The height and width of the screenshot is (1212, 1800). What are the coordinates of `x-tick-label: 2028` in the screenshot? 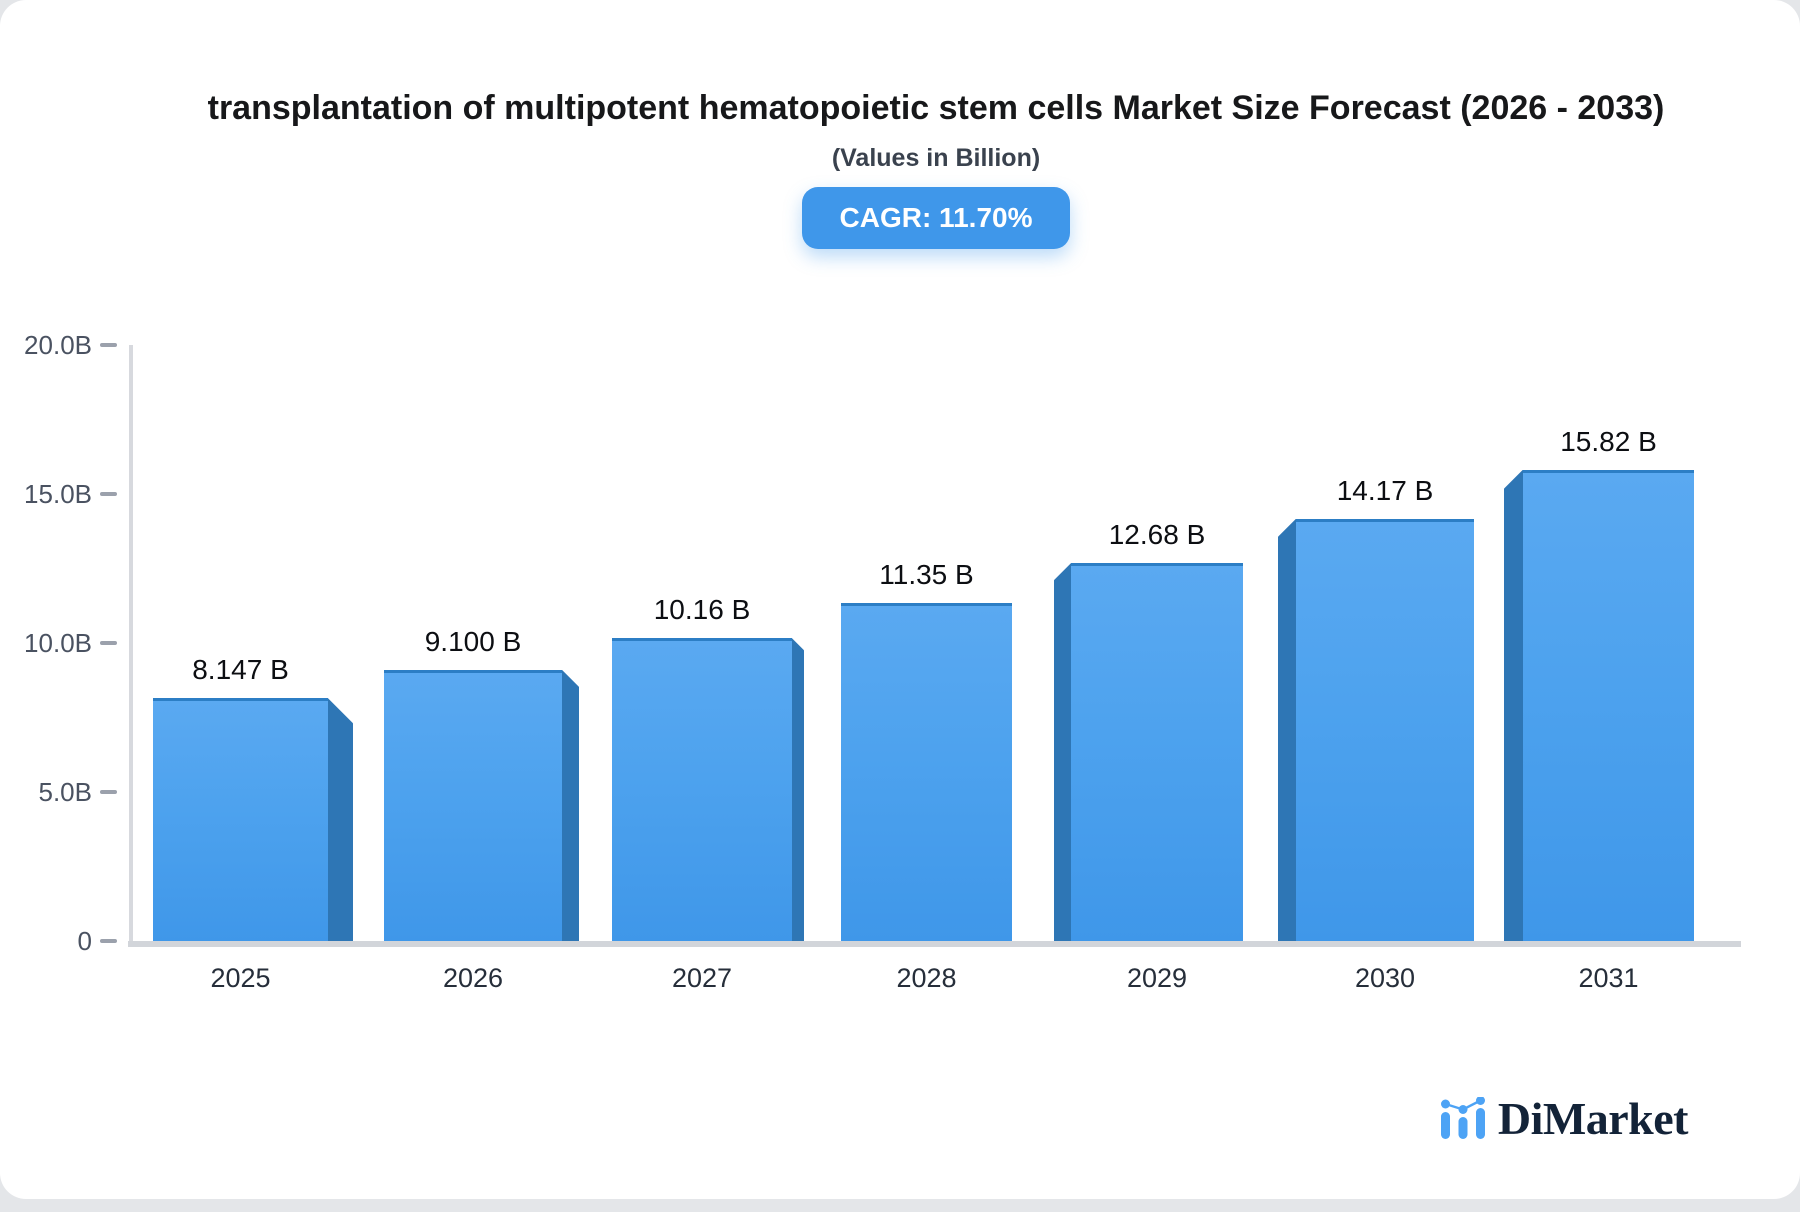 It's located at (926, 978).